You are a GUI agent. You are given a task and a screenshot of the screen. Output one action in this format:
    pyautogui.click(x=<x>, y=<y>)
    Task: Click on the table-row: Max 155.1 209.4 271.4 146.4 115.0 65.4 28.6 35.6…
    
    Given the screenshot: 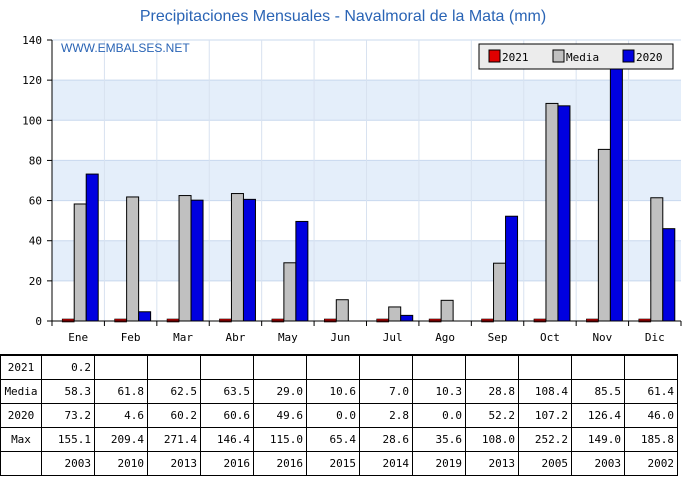 What is the action you would take?
    pyautogui.click(x=339, y=439)
    